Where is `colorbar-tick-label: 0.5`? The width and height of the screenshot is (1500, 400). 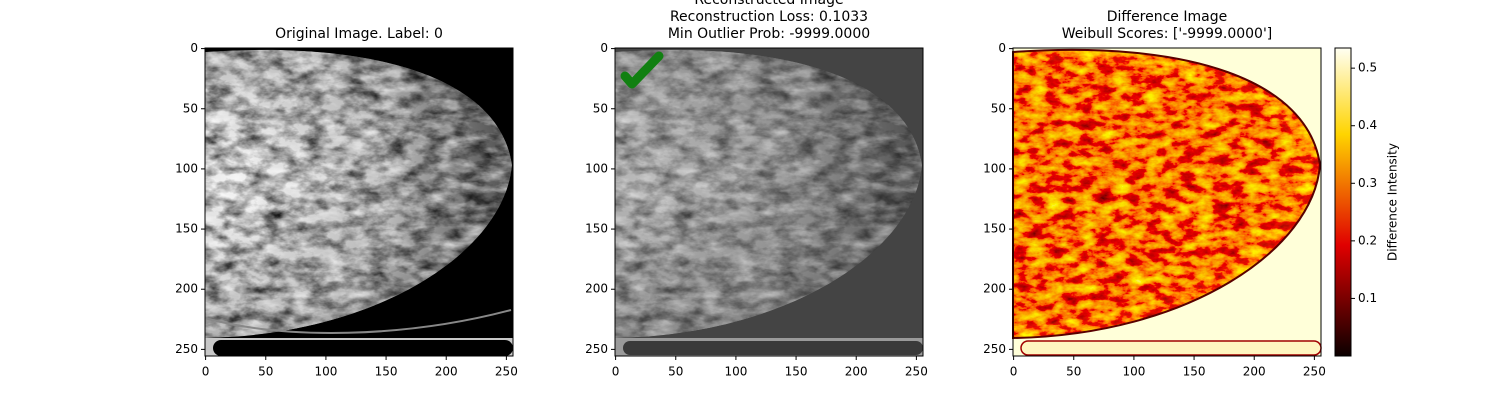
colorbar-tick-label: 0.5 is located at coordinates (1367, 68).